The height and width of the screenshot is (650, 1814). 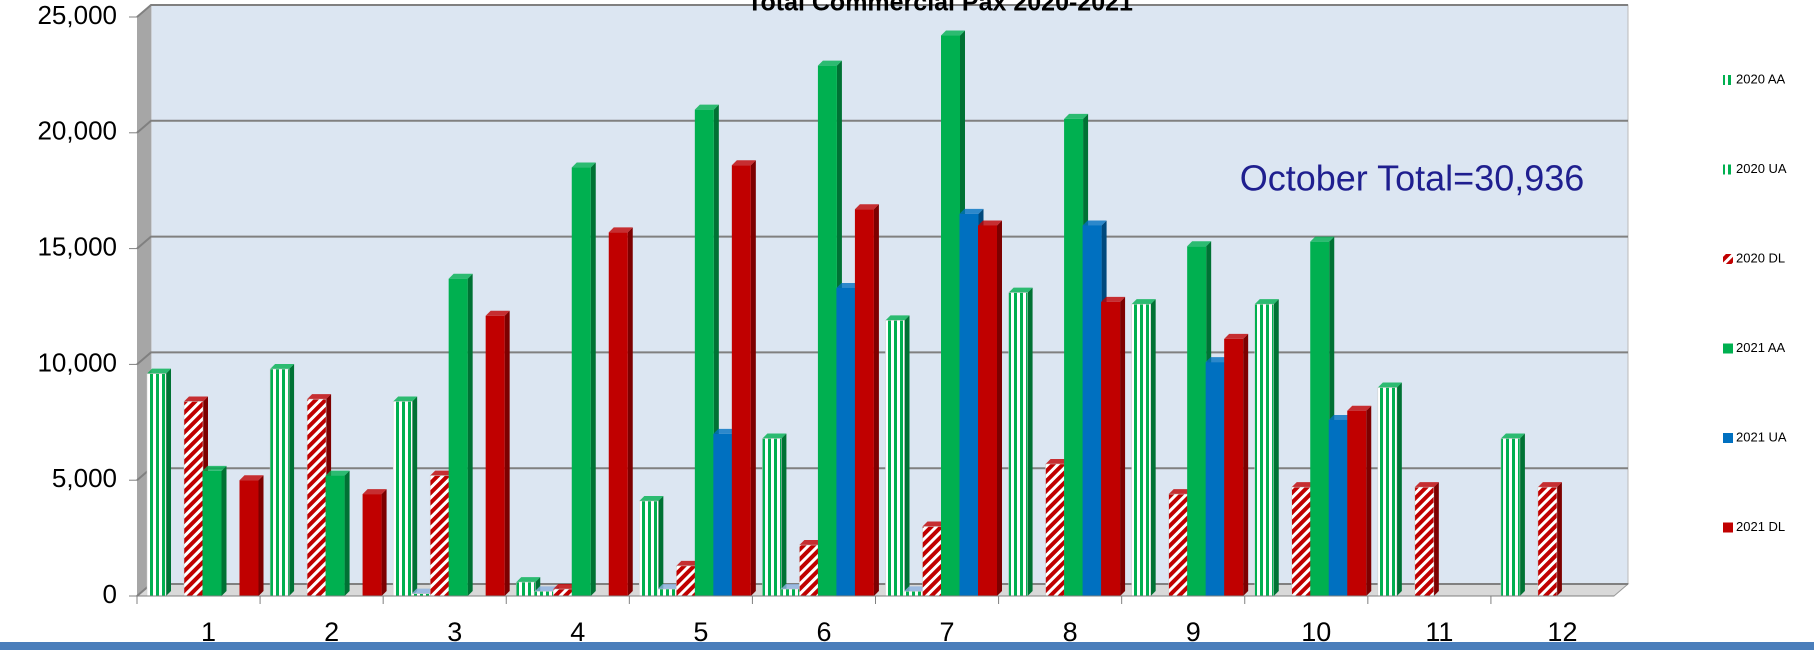 What do you see at coordinates (940, 8) in the screenshot?
I see `chart-title: Total Commercial Pax 2020-2021` at bounding box center [940, 8].